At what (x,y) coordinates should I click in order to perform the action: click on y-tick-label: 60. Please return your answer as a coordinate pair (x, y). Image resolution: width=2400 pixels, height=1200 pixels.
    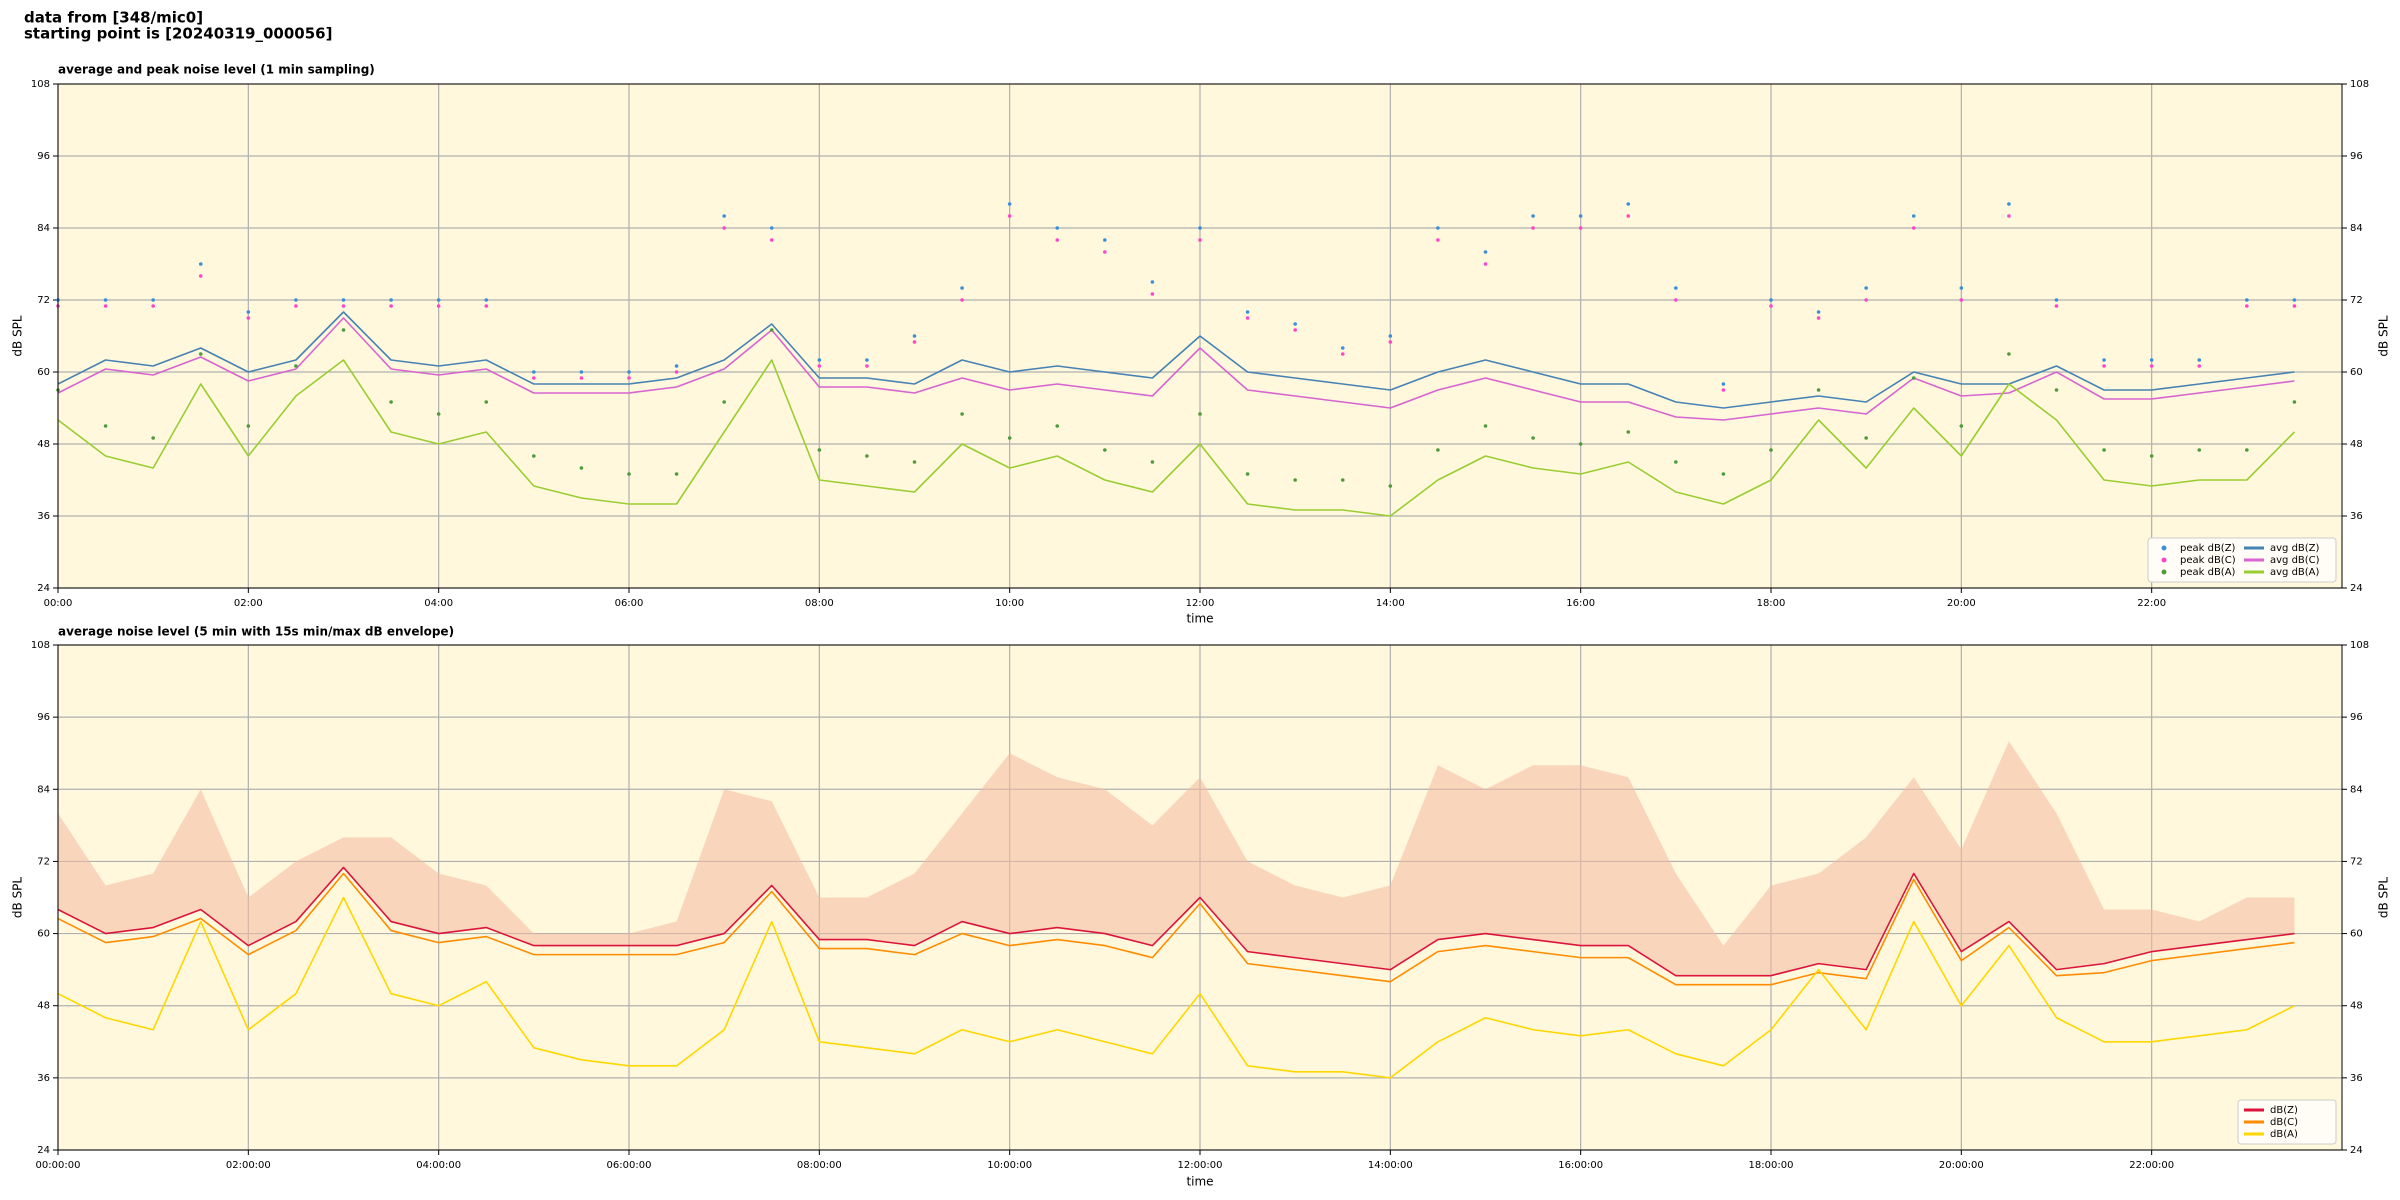
    Looking at the image, I should click on (43, 934).